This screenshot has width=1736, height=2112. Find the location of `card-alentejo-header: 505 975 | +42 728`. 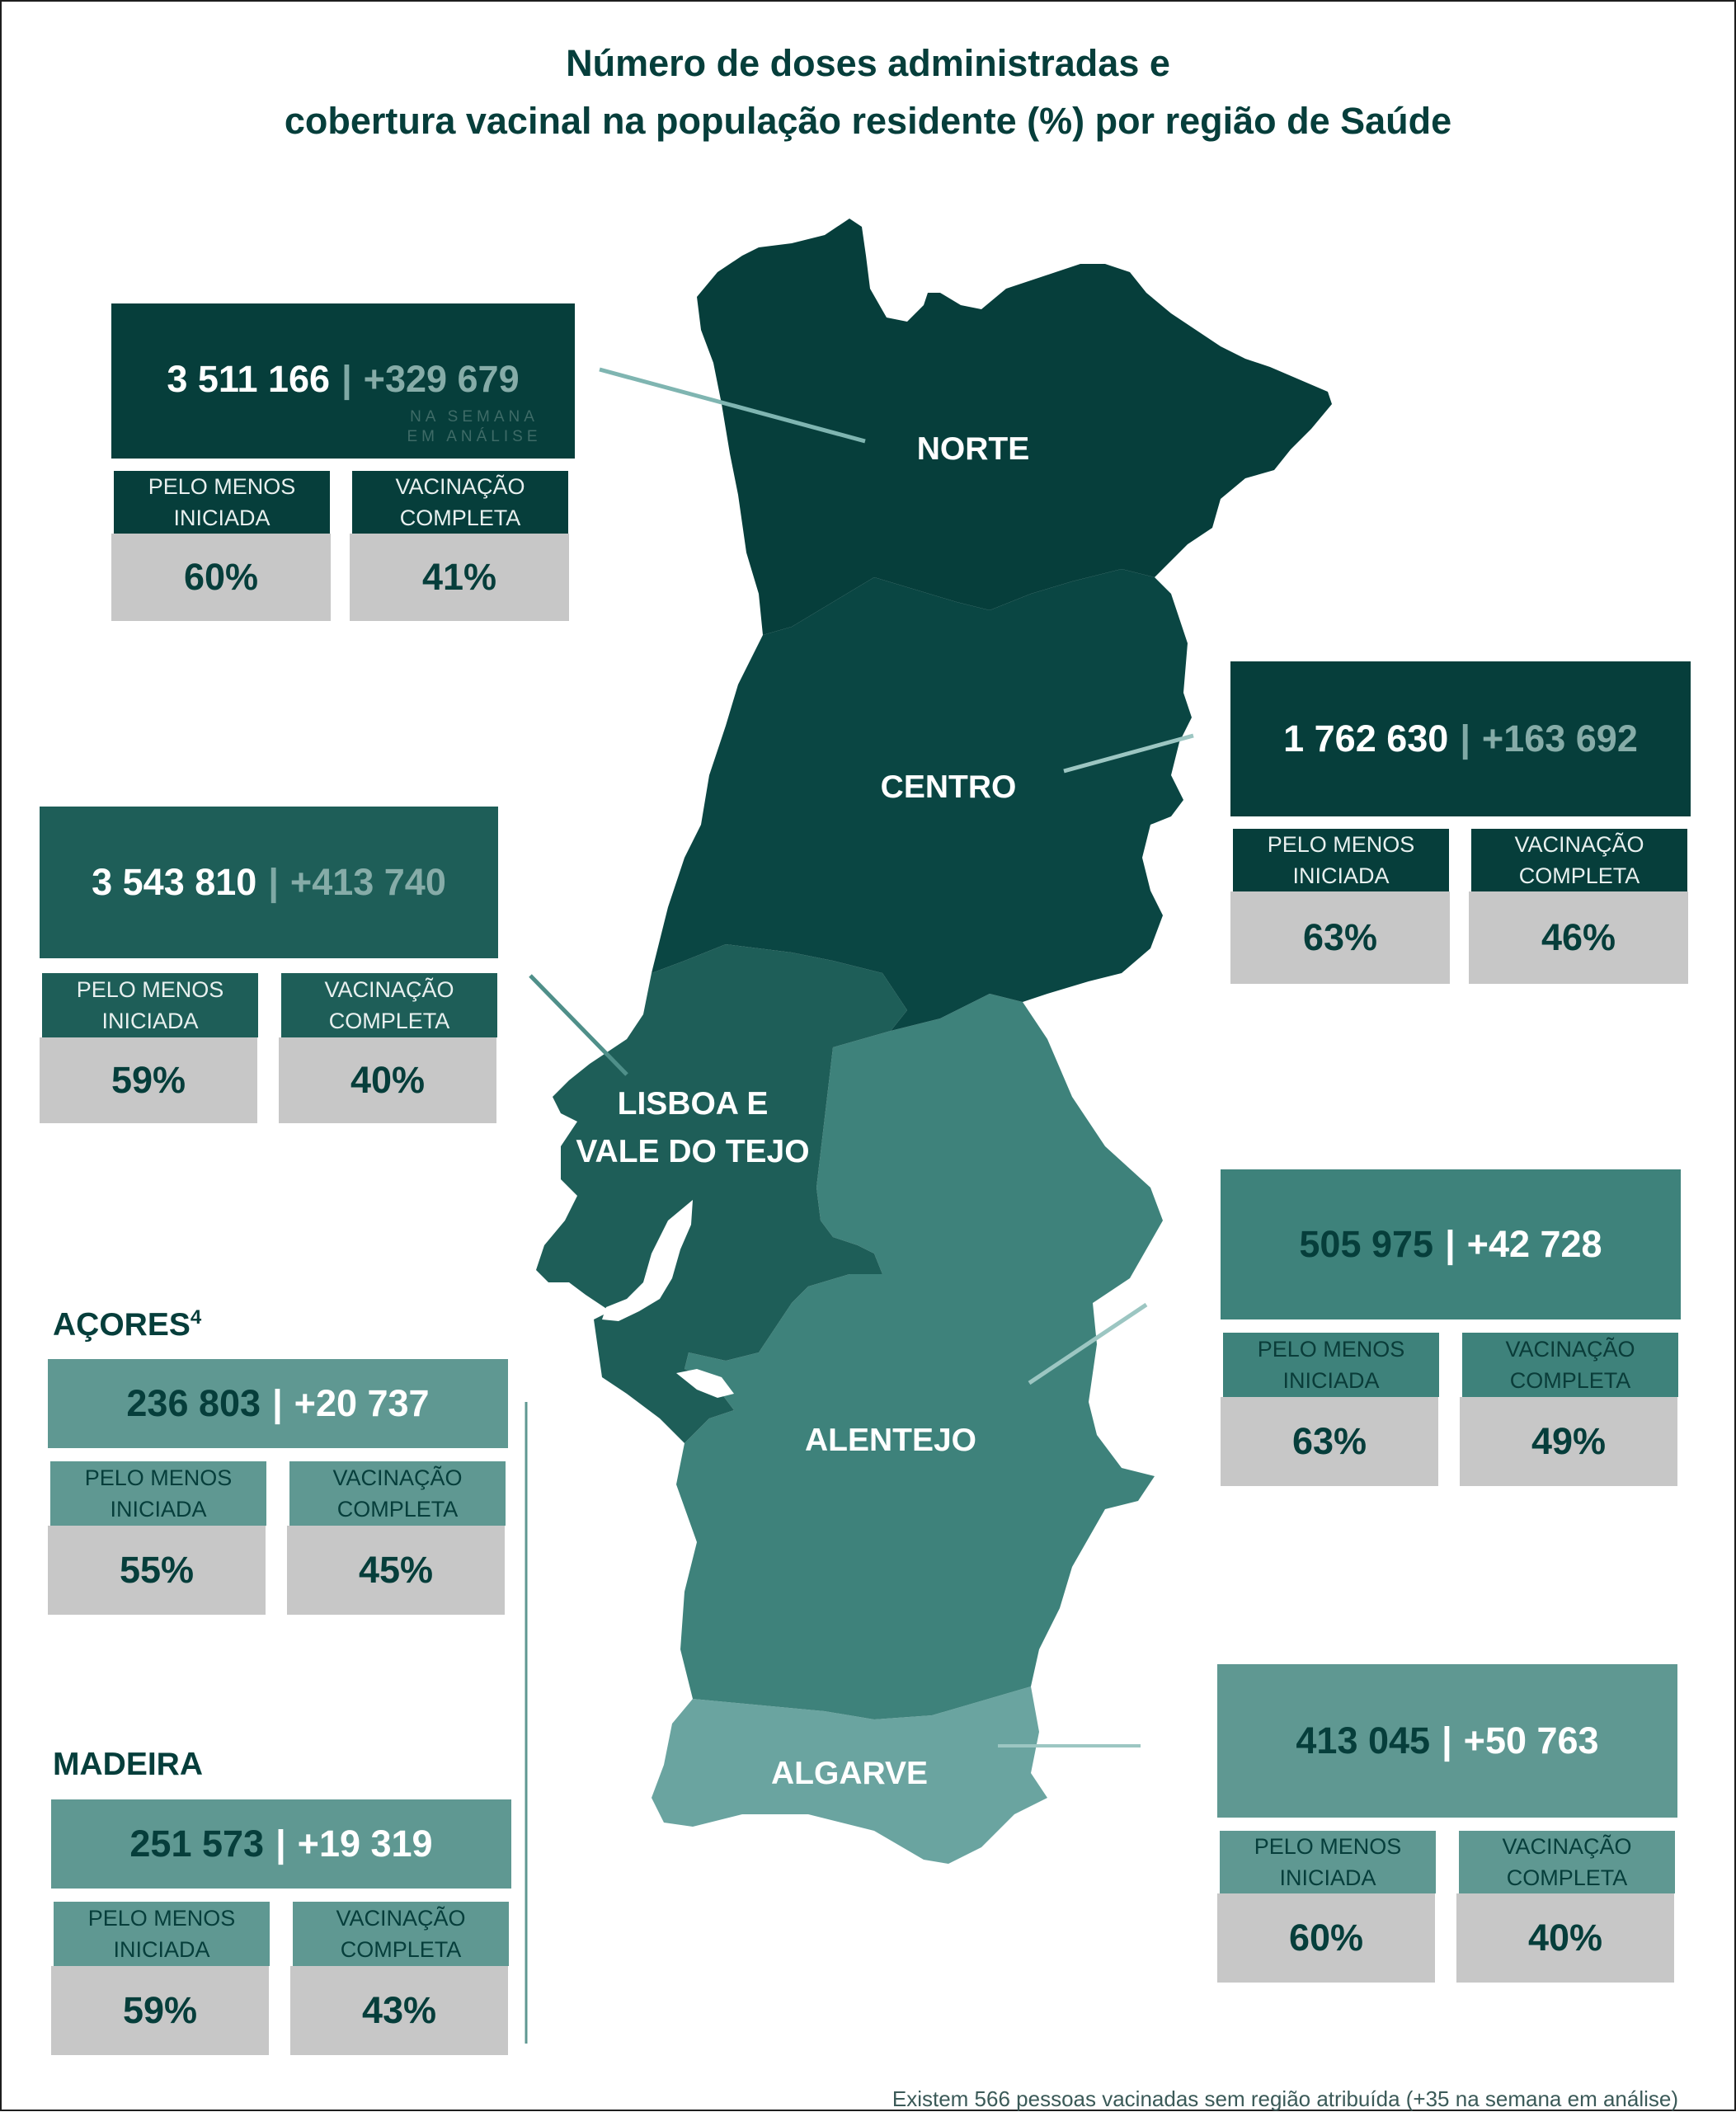

card-alentejo-header: 505 975 | +42 728 is located at coordinates (1451, 1244).